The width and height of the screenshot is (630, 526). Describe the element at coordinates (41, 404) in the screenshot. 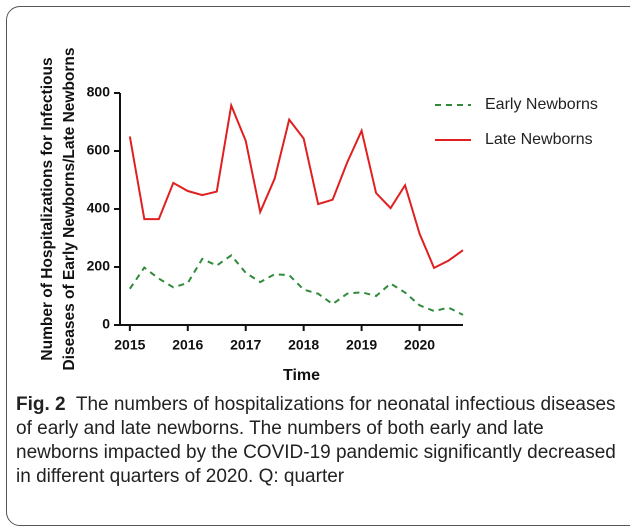

I see `caption-label: Fig. 2` at that location.